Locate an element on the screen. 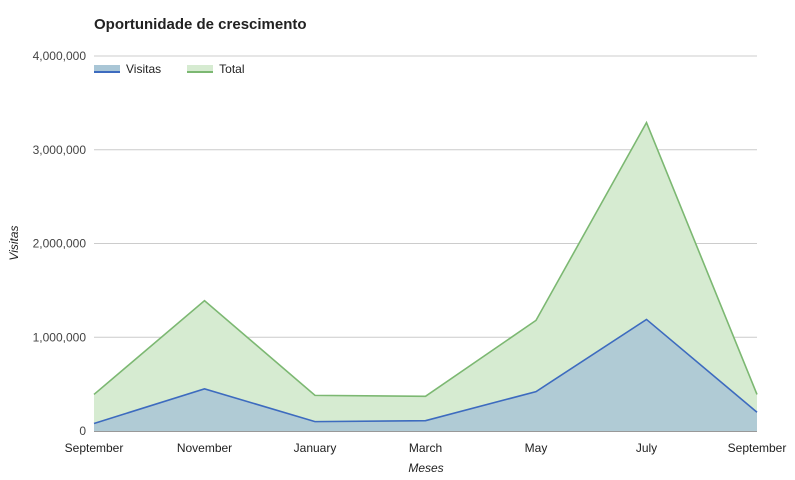  x-tick-label: March is located at coordinates (425, 448).